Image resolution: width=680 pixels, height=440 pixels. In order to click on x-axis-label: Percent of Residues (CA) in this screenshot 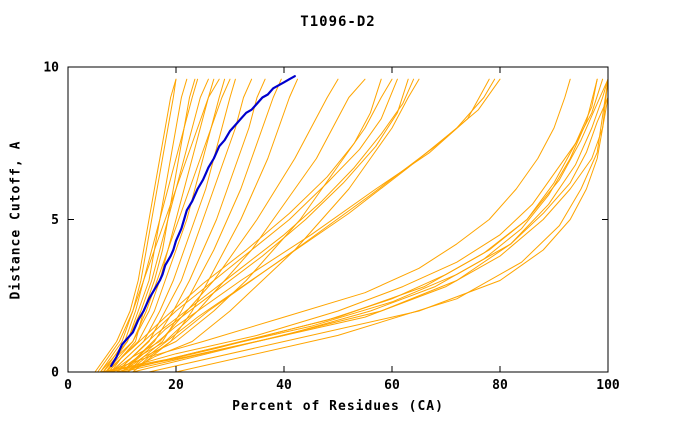, I will do `click(338, 406)`.